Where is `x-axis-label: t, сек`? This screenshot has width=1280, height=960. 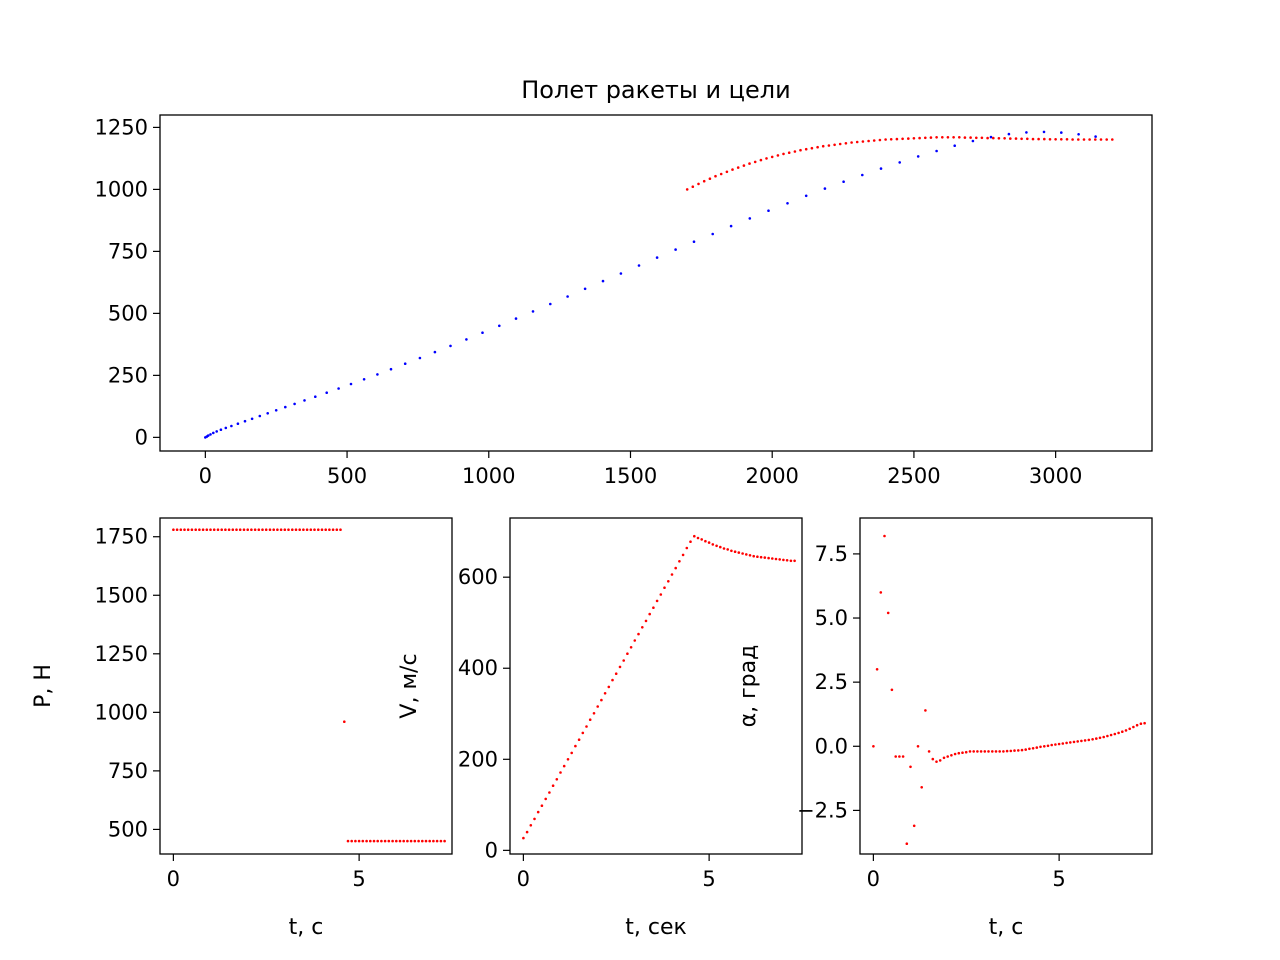 x-axis-label: t, сек is located at coordinates (656, 927).